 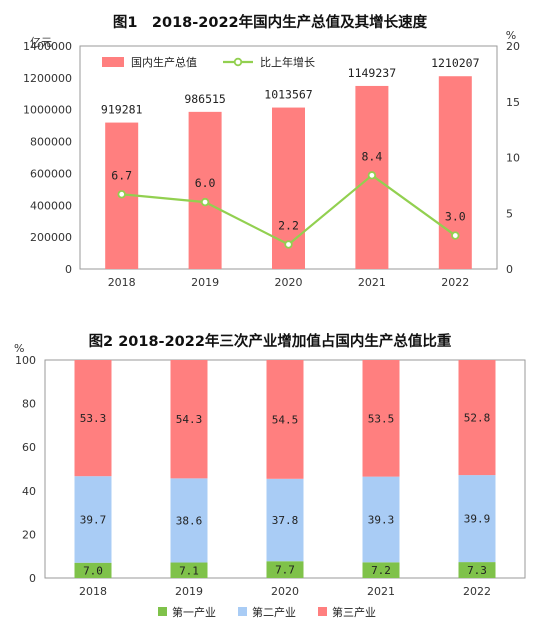 What do you see at coordinates (509, 269) in the screenshot?
I see `chart1-y2-tick-label: 0` at bounding box center [509, 269].